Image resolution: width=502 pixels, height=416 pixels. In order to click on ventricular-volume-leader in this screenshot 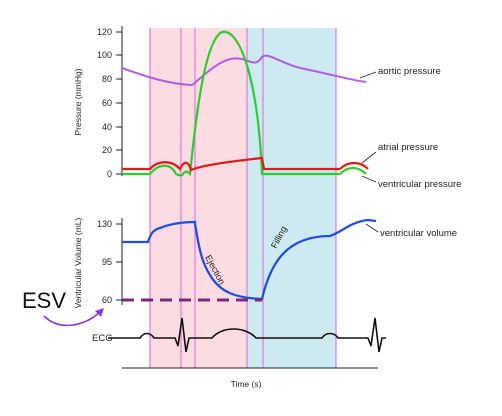, I will do `click(372, 228)`.